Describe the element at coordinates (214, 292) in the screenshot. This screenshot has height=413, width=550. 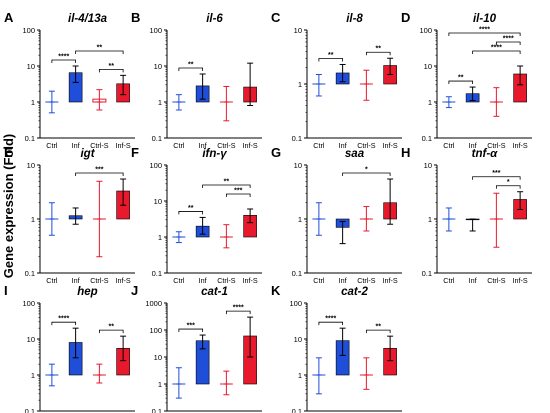
I see `panel-title: cat-1` at that location.